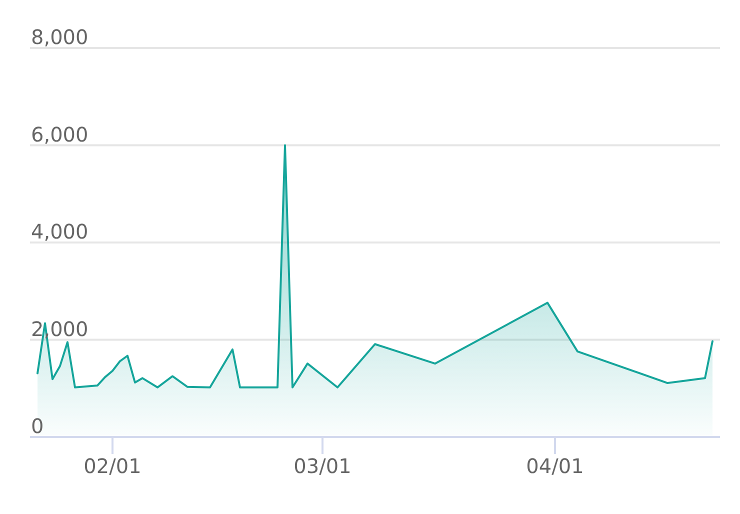  I want to click on x-tick-label: 04/01, so click(555, 466).